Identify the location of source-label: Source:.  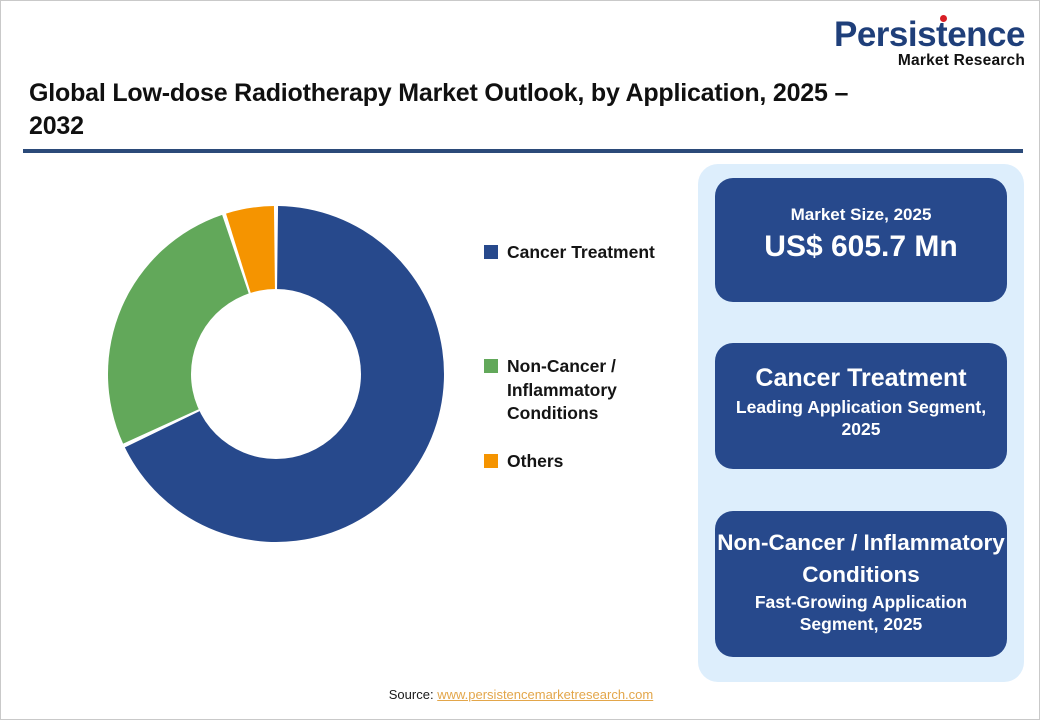
(411, 694).